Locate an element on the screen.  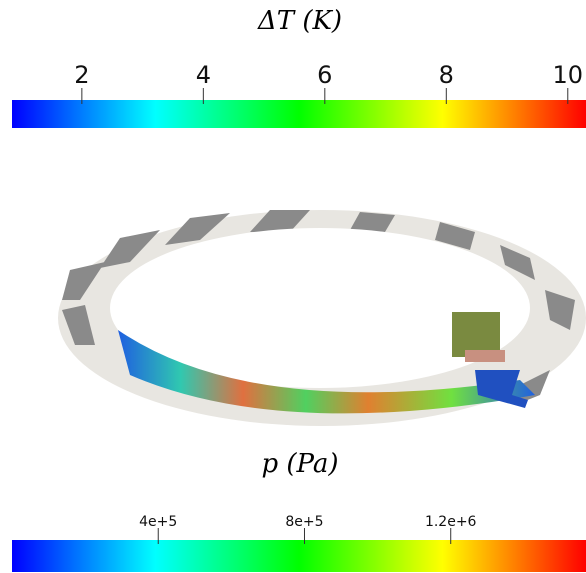
tick-label: 4 is located at coordinates (203, 75).